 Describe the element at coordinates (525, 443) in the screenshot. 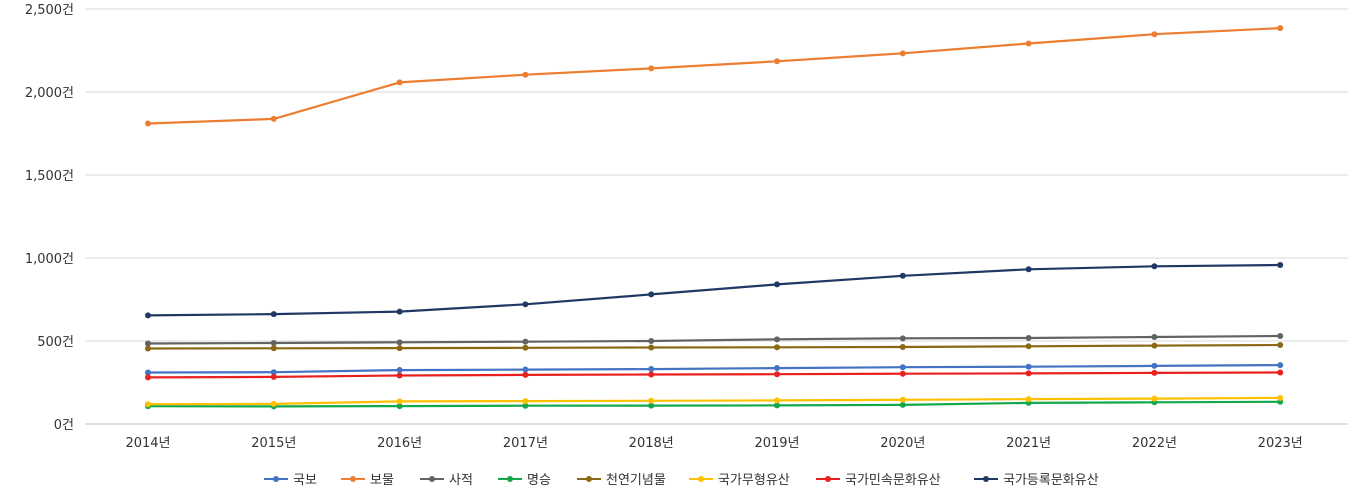

I see `x-tick-label: 2017년` at that location.